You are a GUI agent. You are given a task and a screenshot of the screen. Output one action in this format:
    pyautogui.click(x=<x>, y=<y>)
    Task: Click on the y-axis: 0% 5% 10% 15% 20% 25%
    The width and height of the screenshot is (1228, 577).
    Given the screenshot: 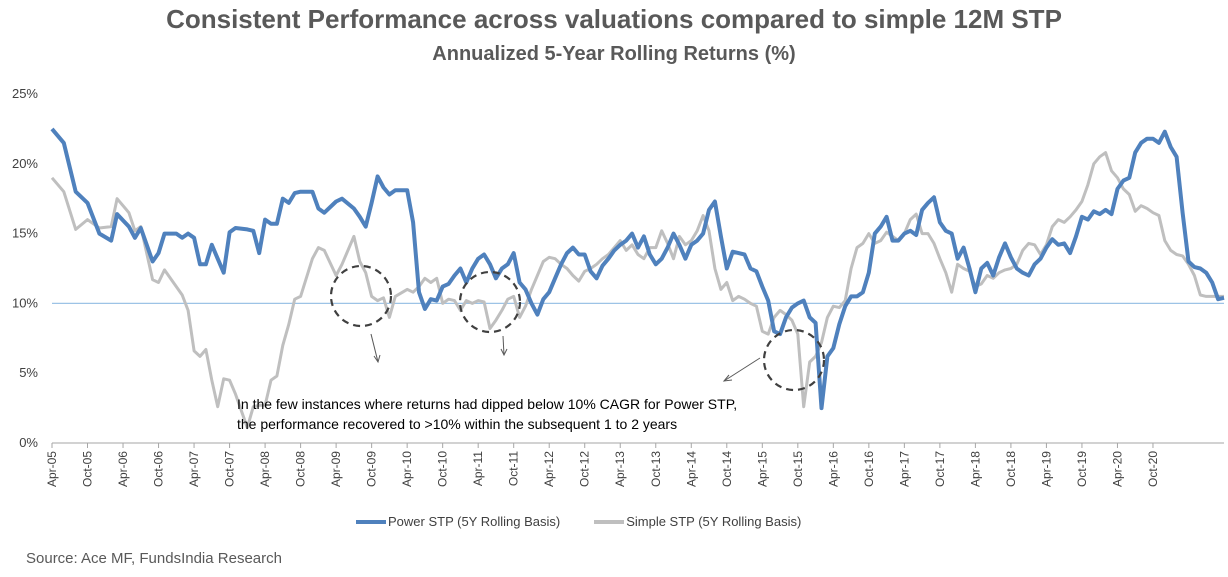 What is the action you would take?
    pyautogui.click(x=25, y=268)
    